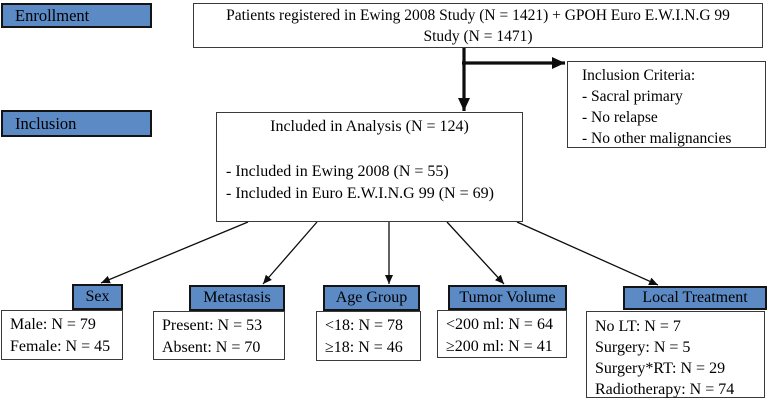 The width and height of the screenshot is (769, 403). Describe the element at coordinates (364, 325) in the screenshot. I see `stat-line: <18: N = 78` at that location.